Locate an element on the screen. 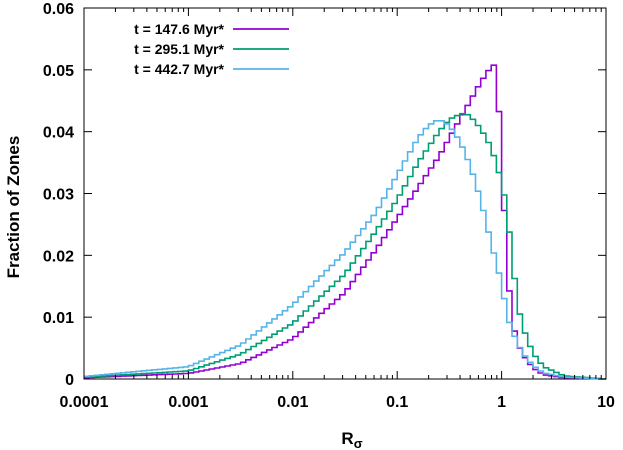  y-tick-label: 0.01 is located at coordinates (58, 318).